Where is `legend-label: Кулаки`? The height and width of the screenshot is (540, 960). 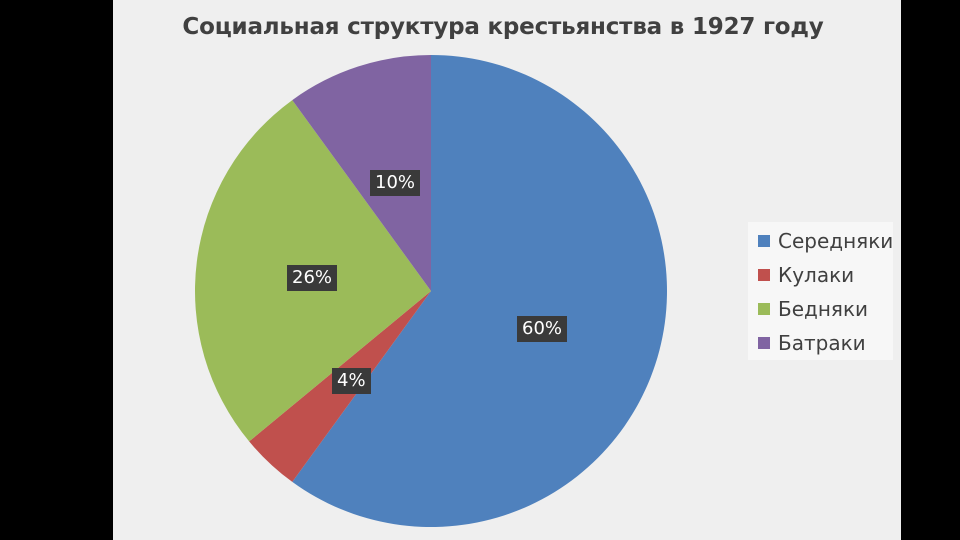
legend-label: Кулаки is located at coordinates (816, 275).